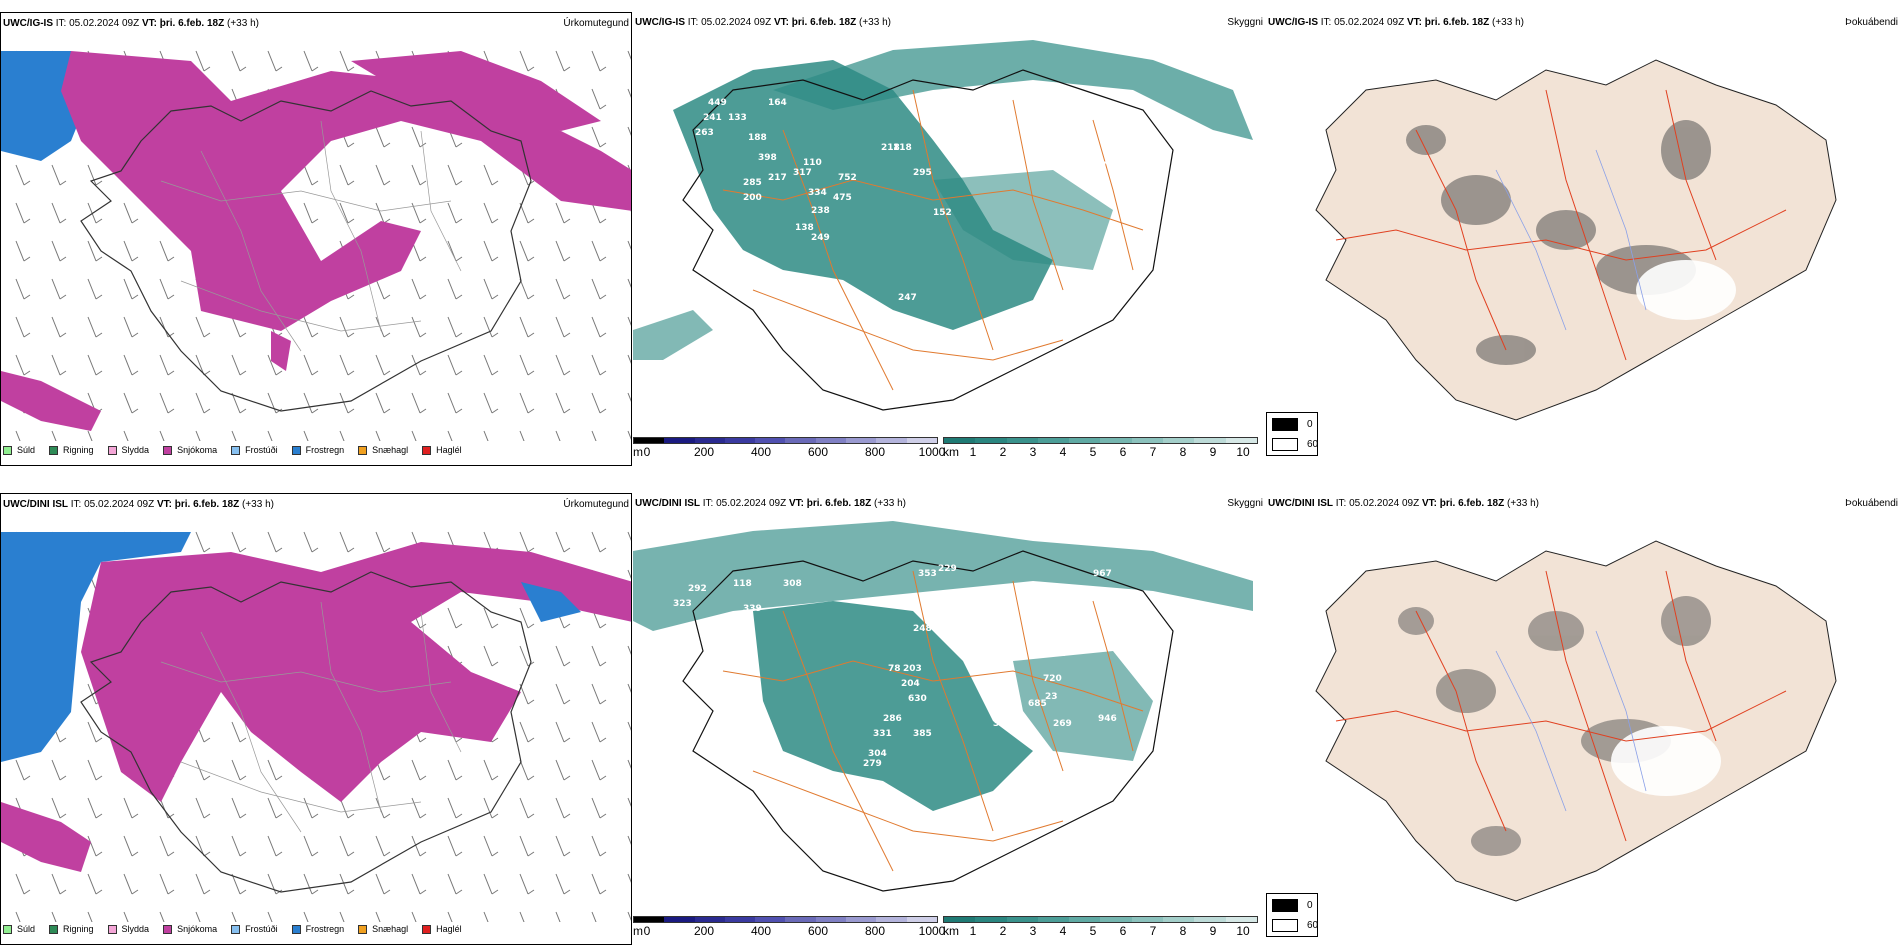 The width and height of the screenshot is (1900, 950). What do you see at coordinates (951, 931) in the screenshot?
I see `visibility-unit: km` at bounding box center [951, 931].